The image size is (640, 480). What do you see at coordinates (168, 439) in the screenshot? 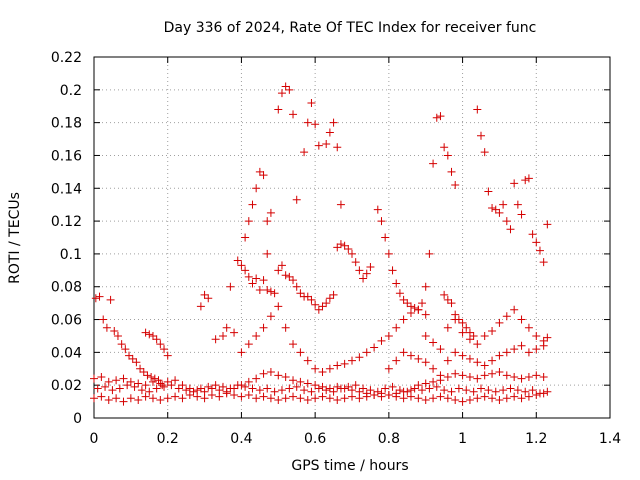
I see `x-tick-label: 0.2` at bounding box center [168, 439].